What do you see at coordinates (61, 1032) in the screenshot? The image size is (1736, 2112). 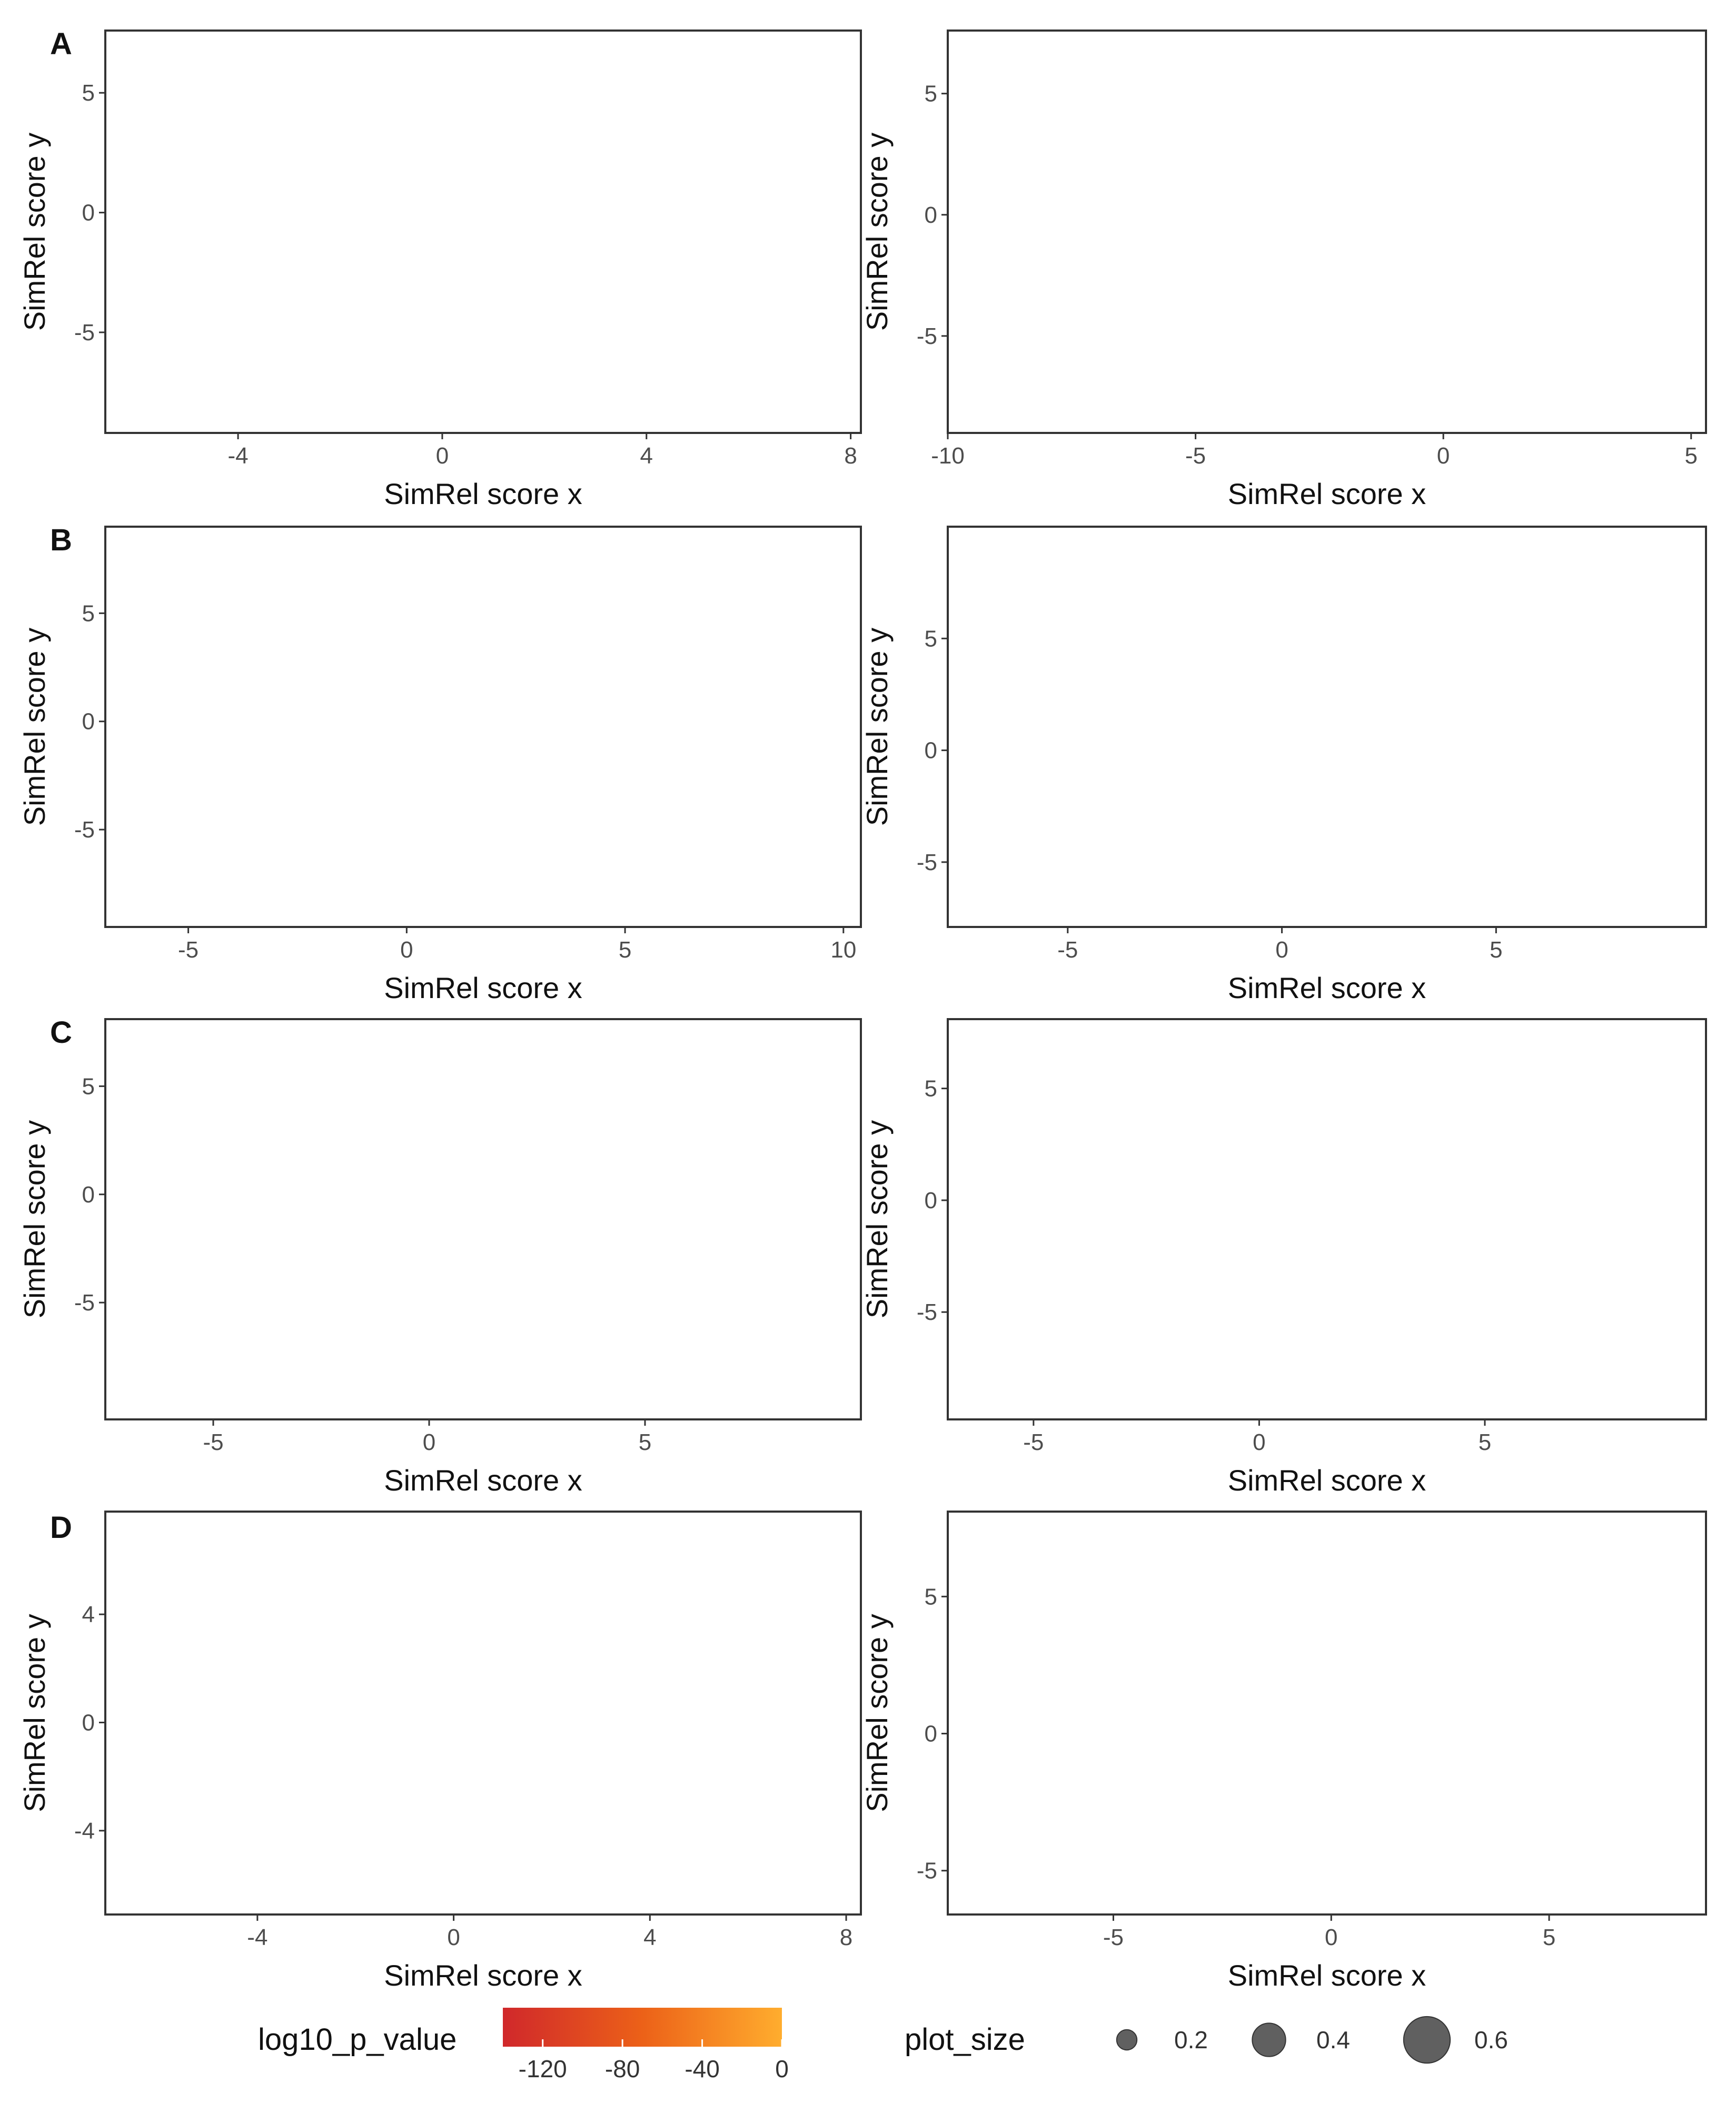 I see `panel-letter: C` at bounding box center [61, 1032].